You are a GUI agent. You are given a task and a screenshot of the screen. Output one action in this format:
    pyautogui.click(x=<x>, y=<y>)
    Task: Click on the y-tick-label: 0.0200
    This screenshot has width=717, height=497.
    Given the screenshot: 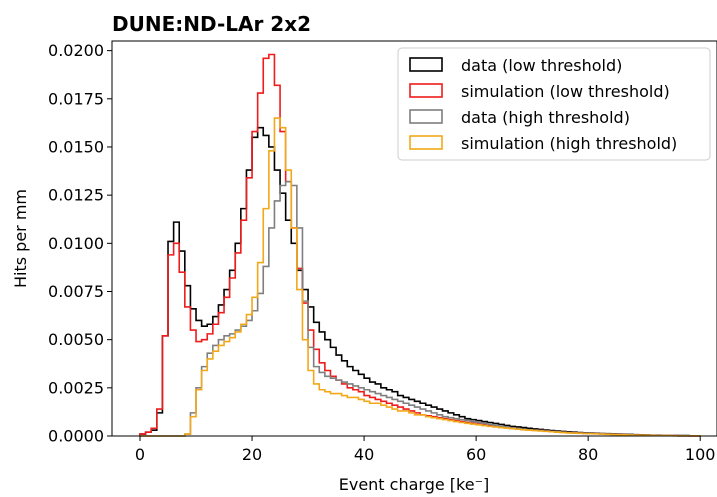 What is the action you would take?
    pyautogui.click(x=76, y=50)
    